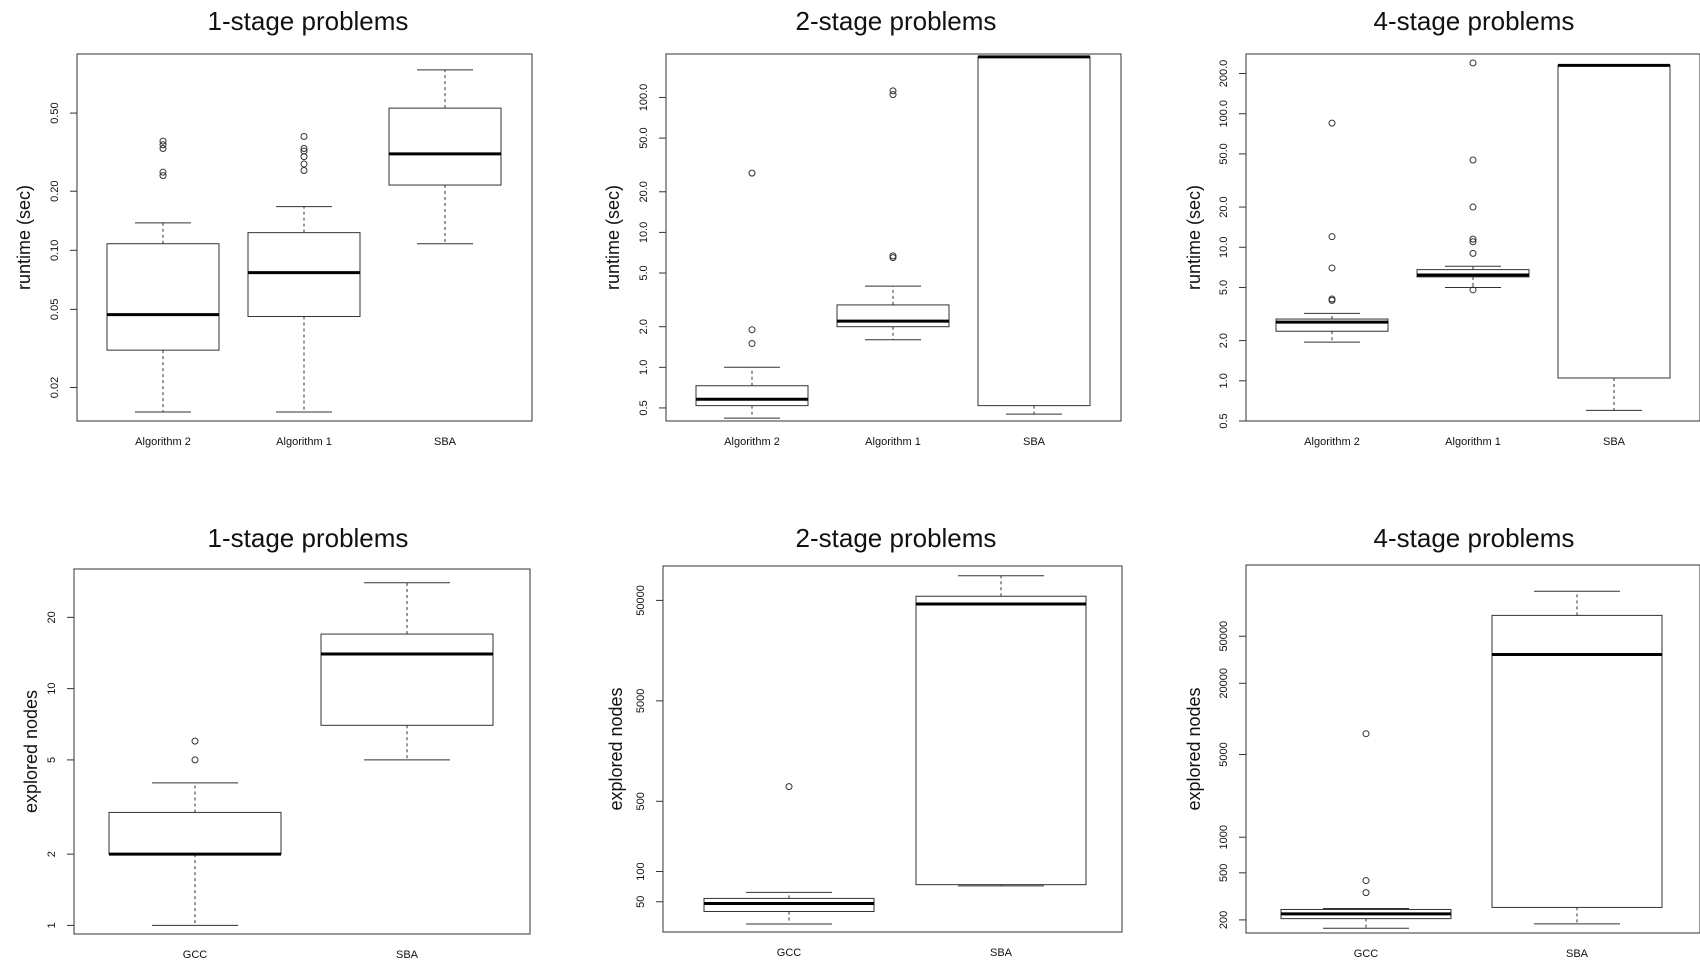 The width and height of the screenshot is (1700, 968). What do you see at coordinates (1224, 636) in the screenshot?
I see `y-tick-label: 50000` at bounding box center [1224, 636].